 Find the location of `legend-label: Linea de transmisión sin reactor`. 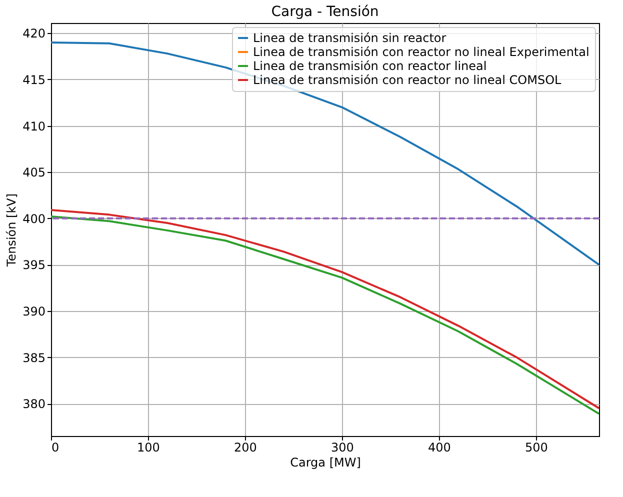

legend-label: Linea de transmisión sin reactor is located at coordinates (349, 38).